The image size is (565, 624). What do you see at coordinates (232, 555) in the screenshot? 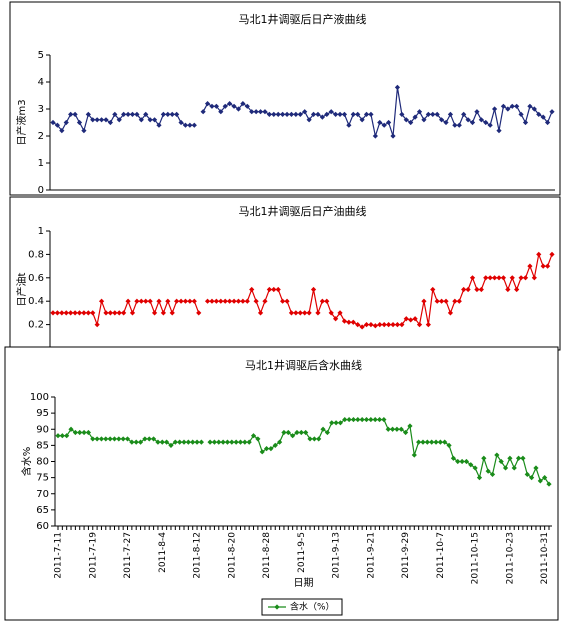
I see `x-tick-label: 2011-8-20` at bounding box center [232, 555].